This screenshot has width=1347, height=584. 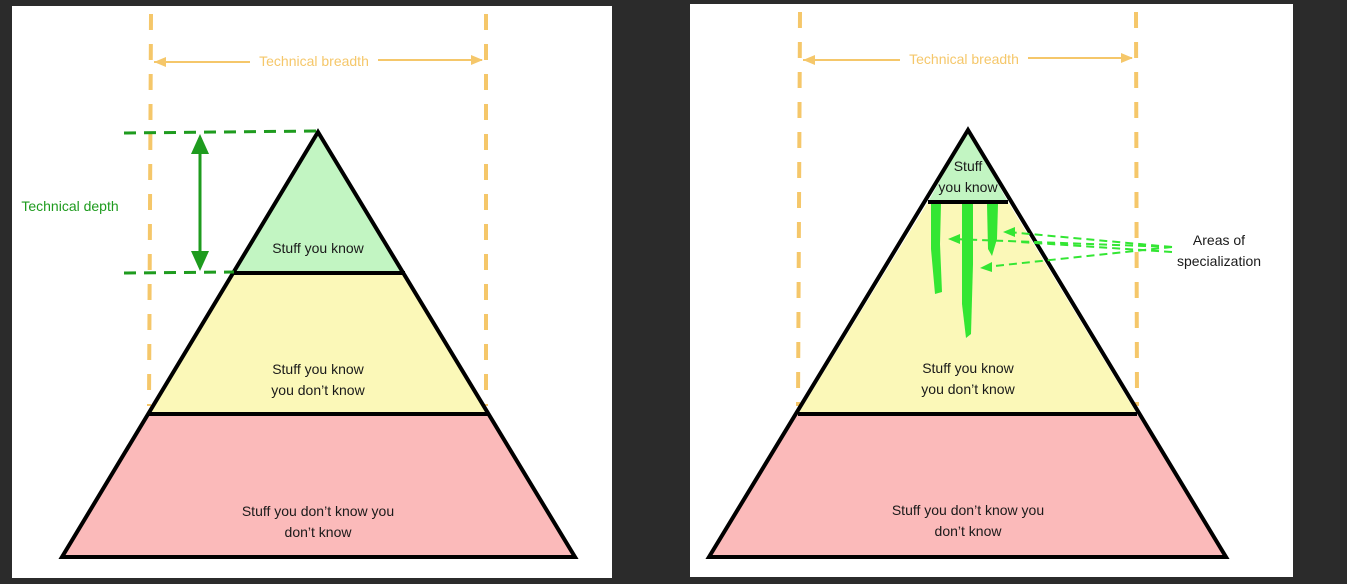 What do you see at coordinates (69, 206) in the screenshot?
I see `depth-label: Technical depth` at bounding box center [69, 206].